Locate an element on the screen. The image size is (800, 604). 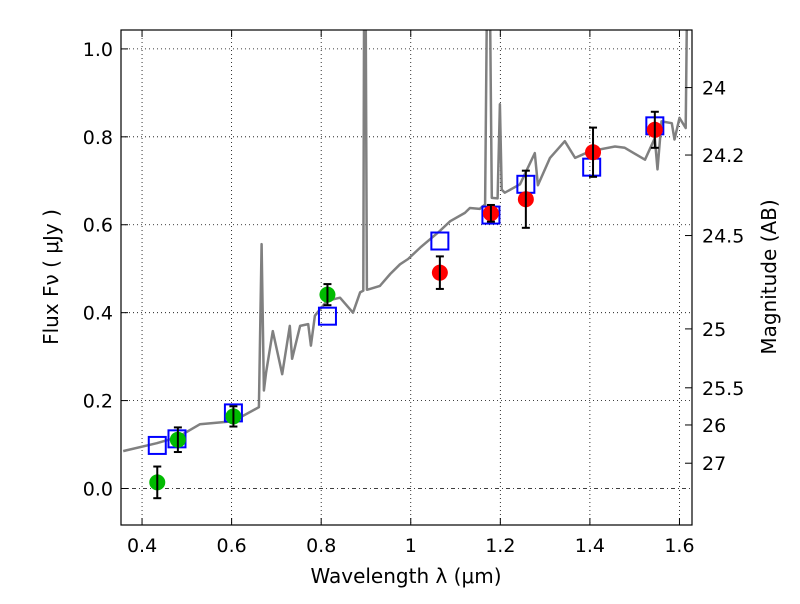
y-tick-label: 1.0 is located at coordinates (98, 50).